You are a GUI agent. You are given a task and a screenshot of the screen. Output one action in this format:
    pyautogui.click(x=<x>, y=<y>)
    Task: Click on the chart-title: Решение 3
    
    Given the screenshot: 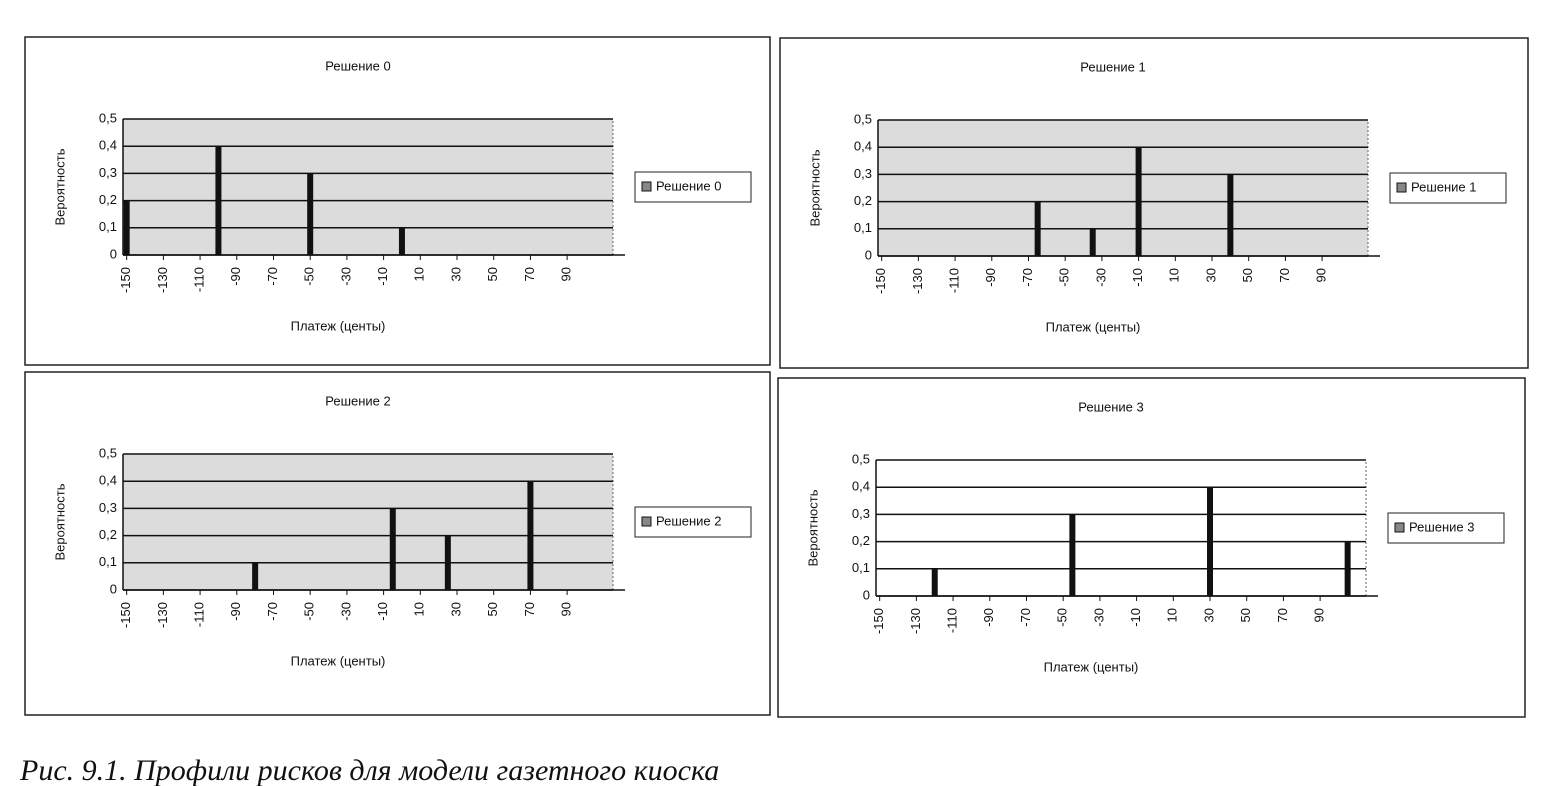 What is the action you would take?
    pyautogui.click(x=1111, y=406)
    